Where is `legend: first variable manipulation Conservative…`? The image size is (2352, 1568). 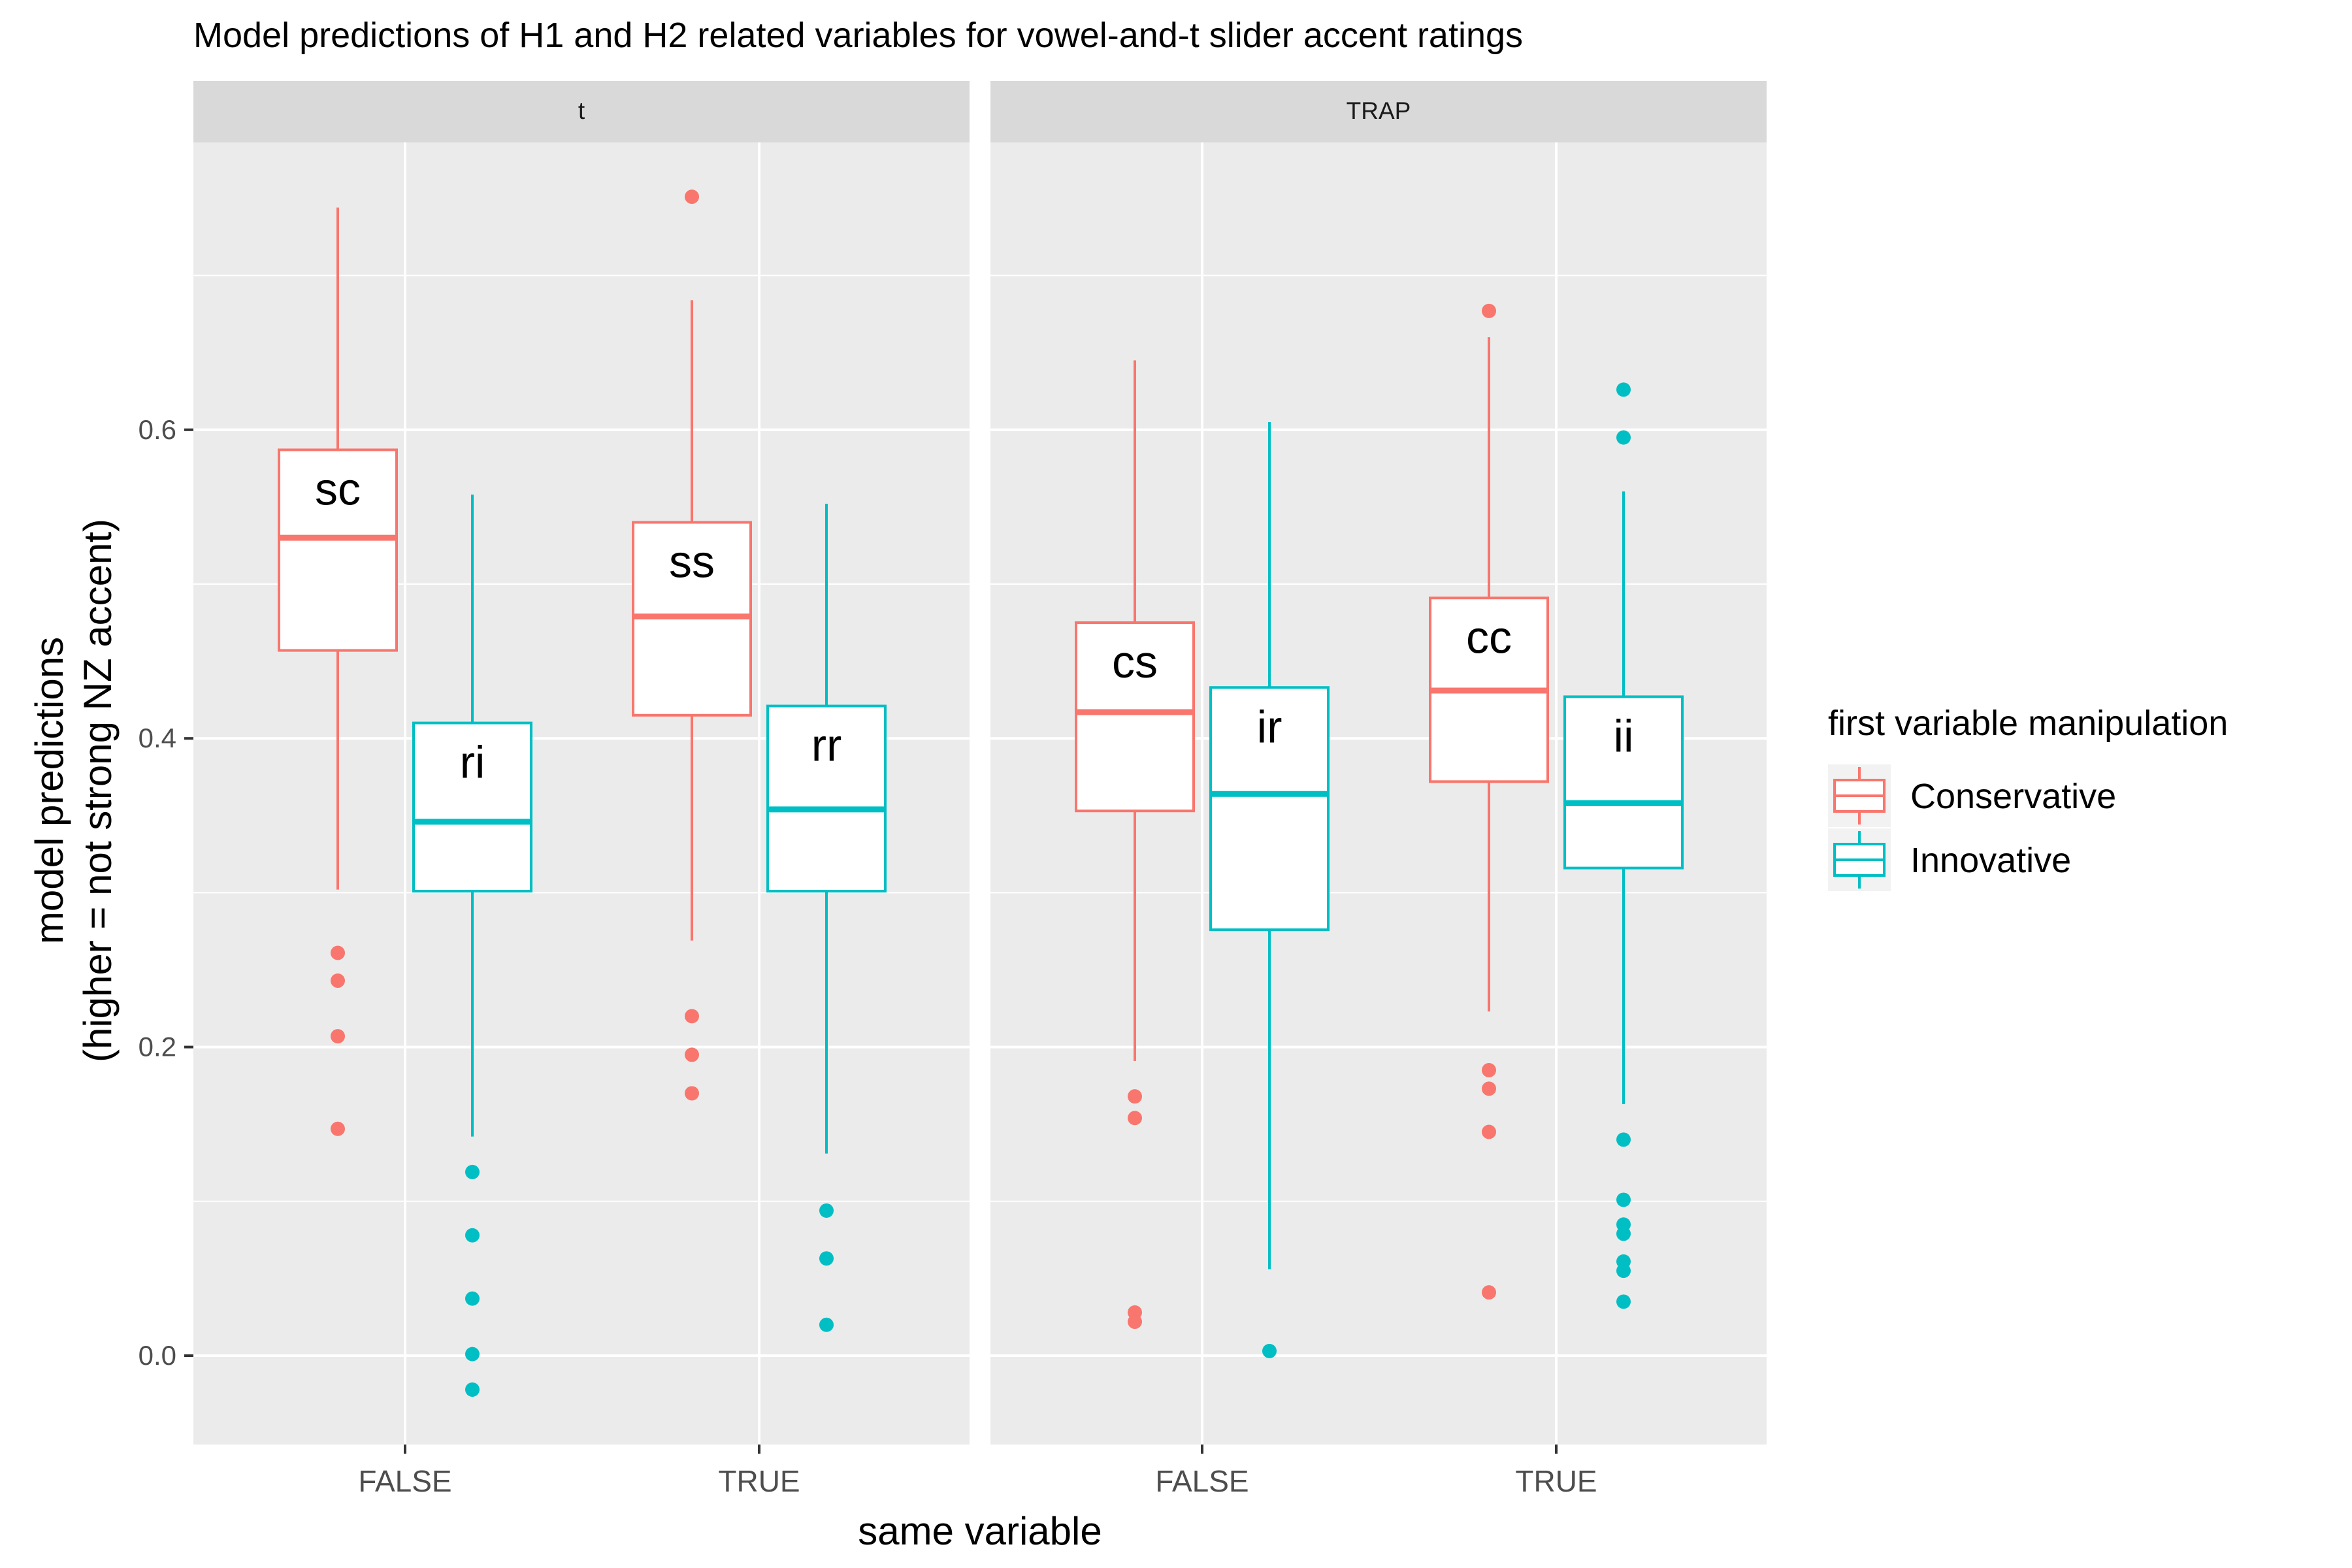 legend: first variable manipulation Conservative… is located at coordinates (2028, 797).